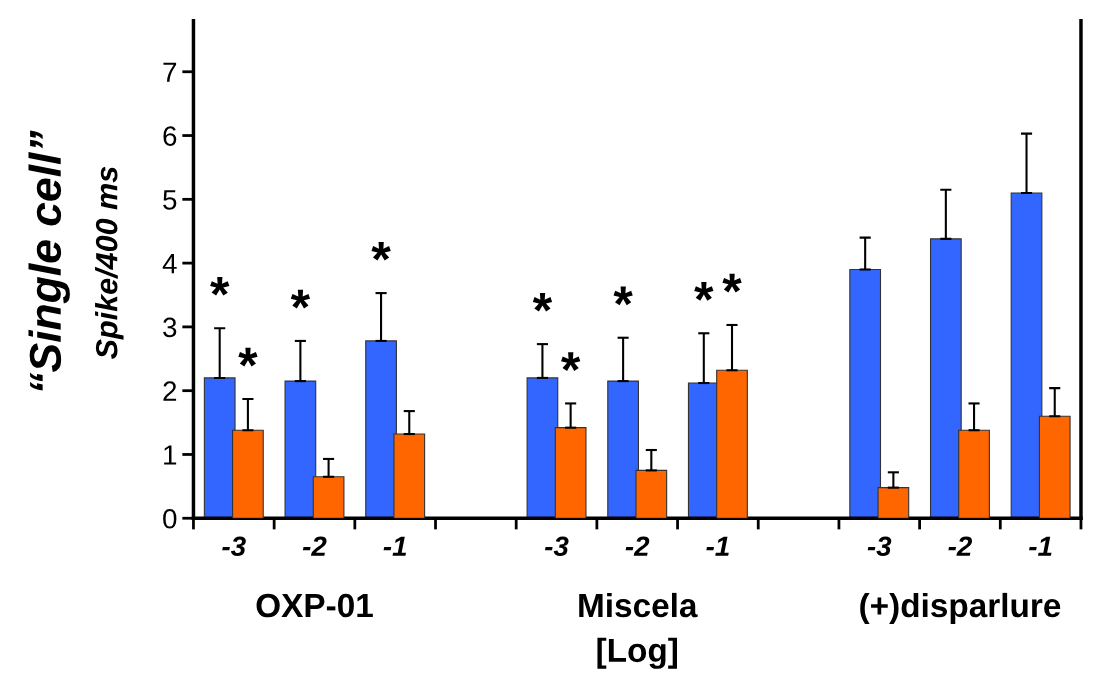 The width and height of the screenshot is (1093, 691). Describe the element at coordinates (314, 605) in the screenshot. I see `text: OXP-01` at that location.